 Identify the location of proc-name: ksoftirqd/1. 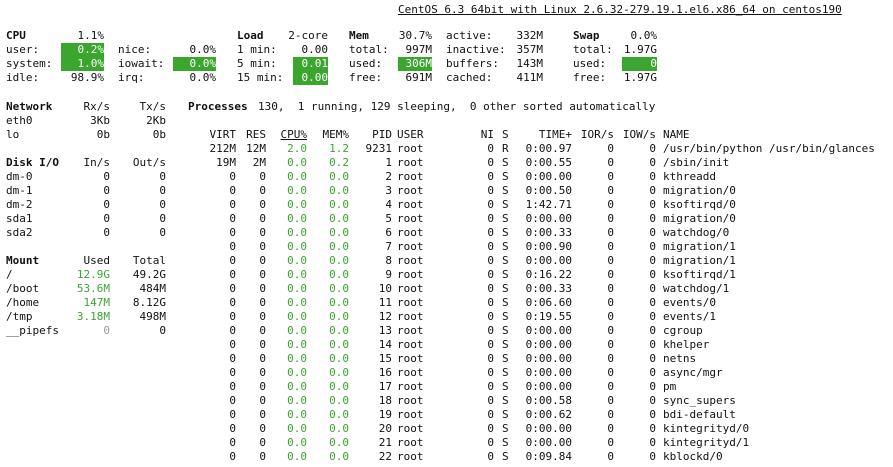
(699, 274).